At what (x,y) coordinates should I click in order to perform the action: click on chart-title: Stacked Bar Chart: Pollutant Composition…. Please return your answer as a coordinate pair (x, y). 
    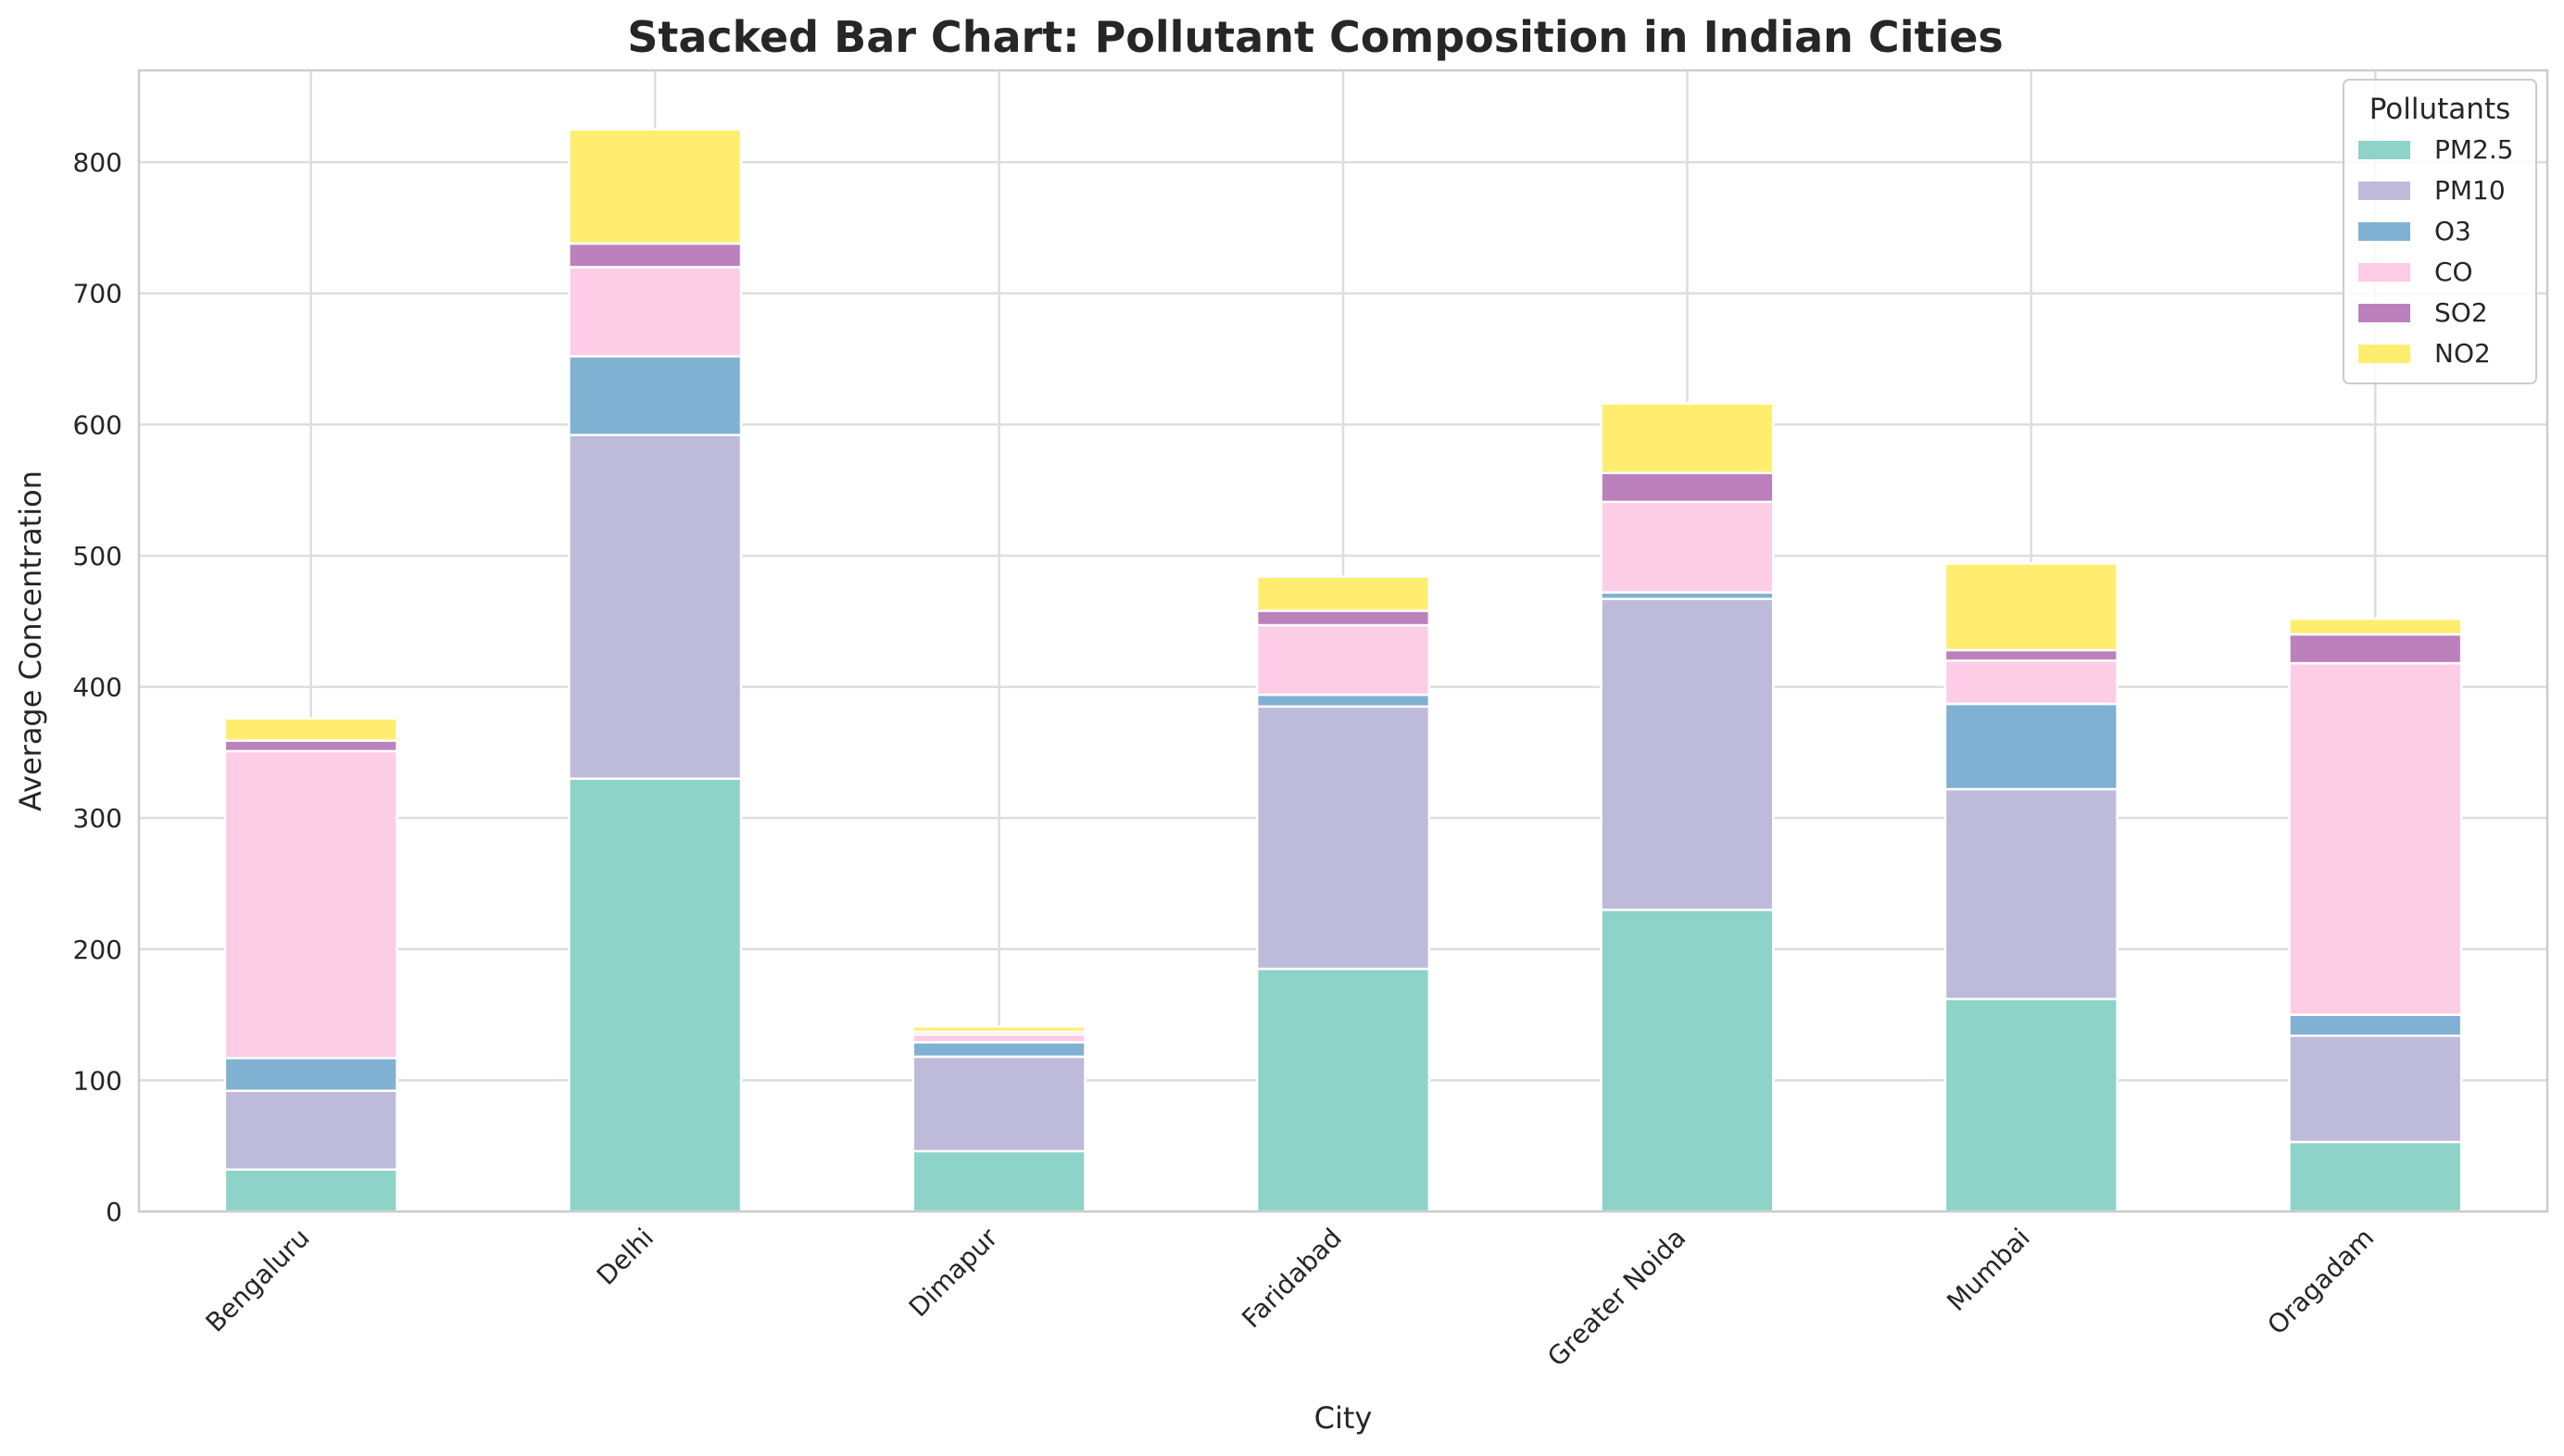
    Looking at the image, I should click on (1316, 37).